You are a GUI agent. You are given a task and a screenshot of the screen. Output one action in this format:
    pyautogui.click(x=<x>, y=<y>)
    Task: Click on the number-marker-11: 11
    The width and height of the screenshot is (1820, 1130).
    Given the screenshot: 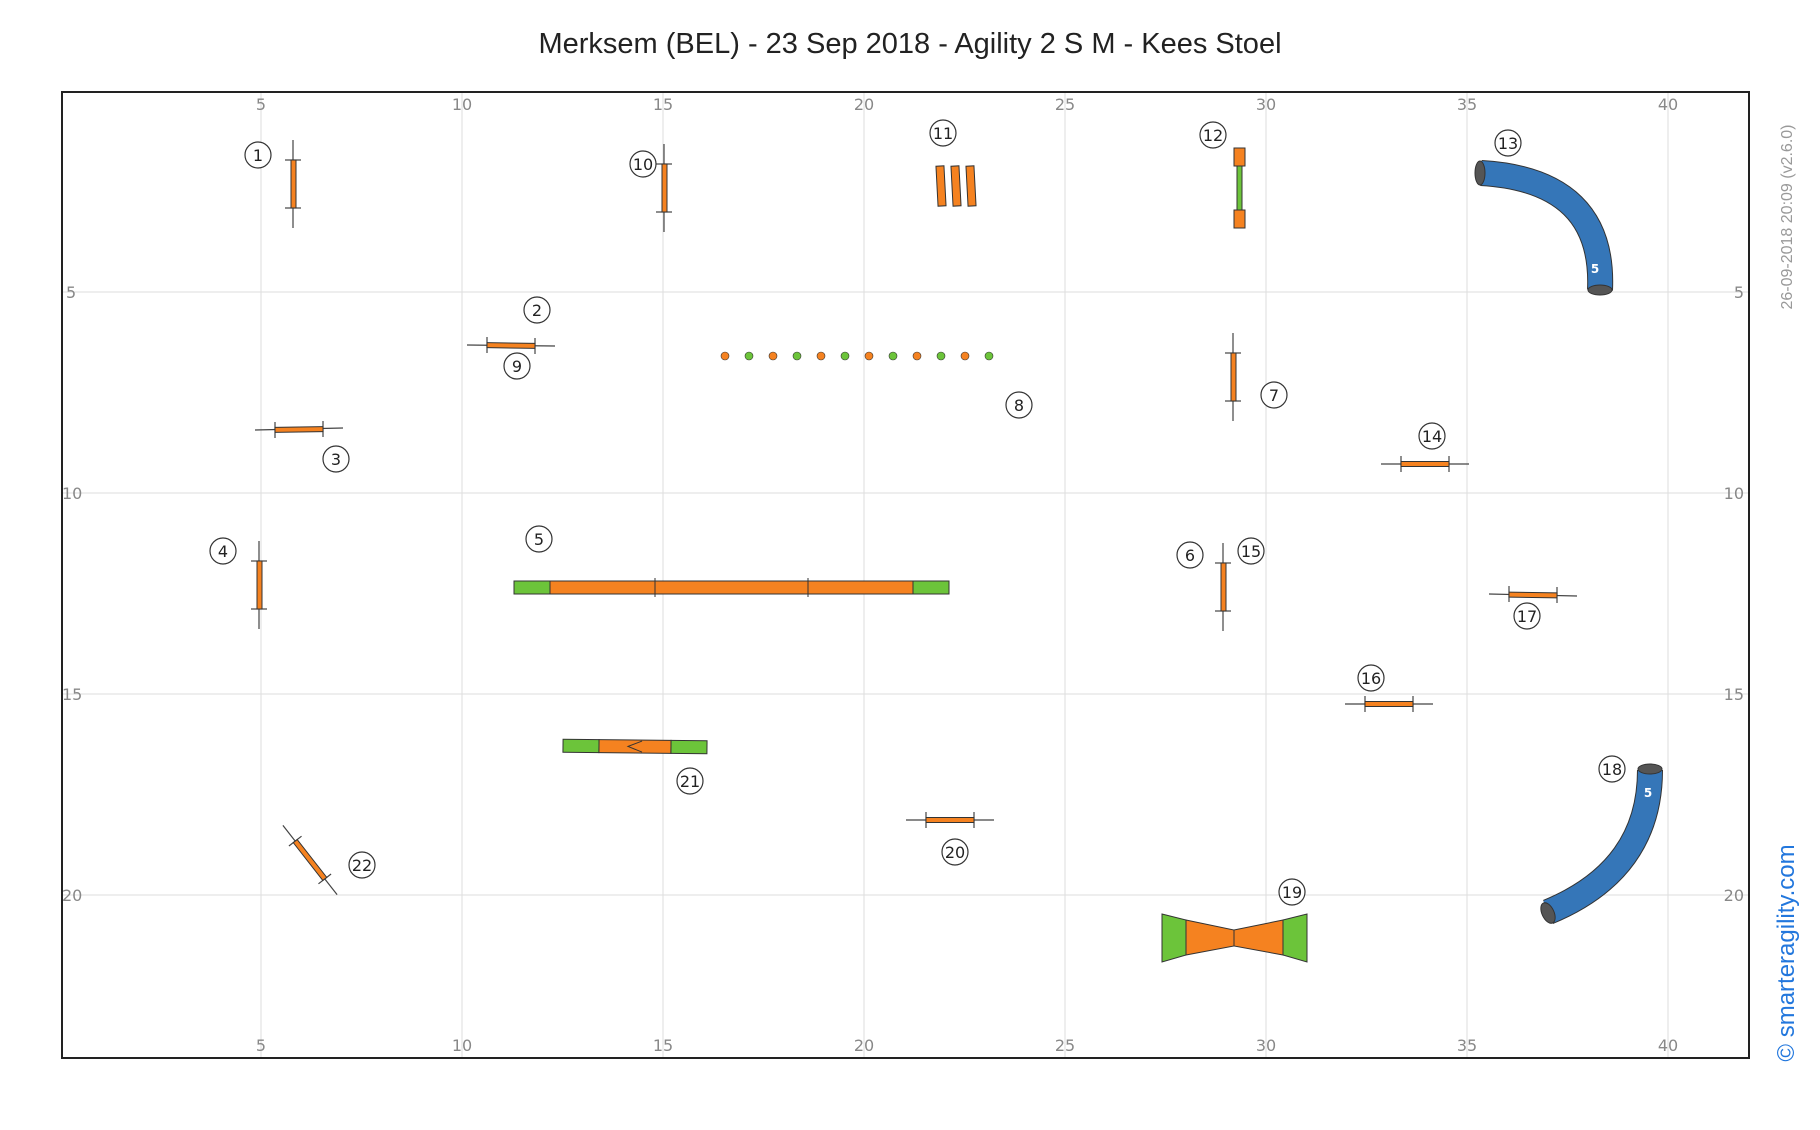 What is the action you would take?
    pyautogui.click(x=943, y=133)
    